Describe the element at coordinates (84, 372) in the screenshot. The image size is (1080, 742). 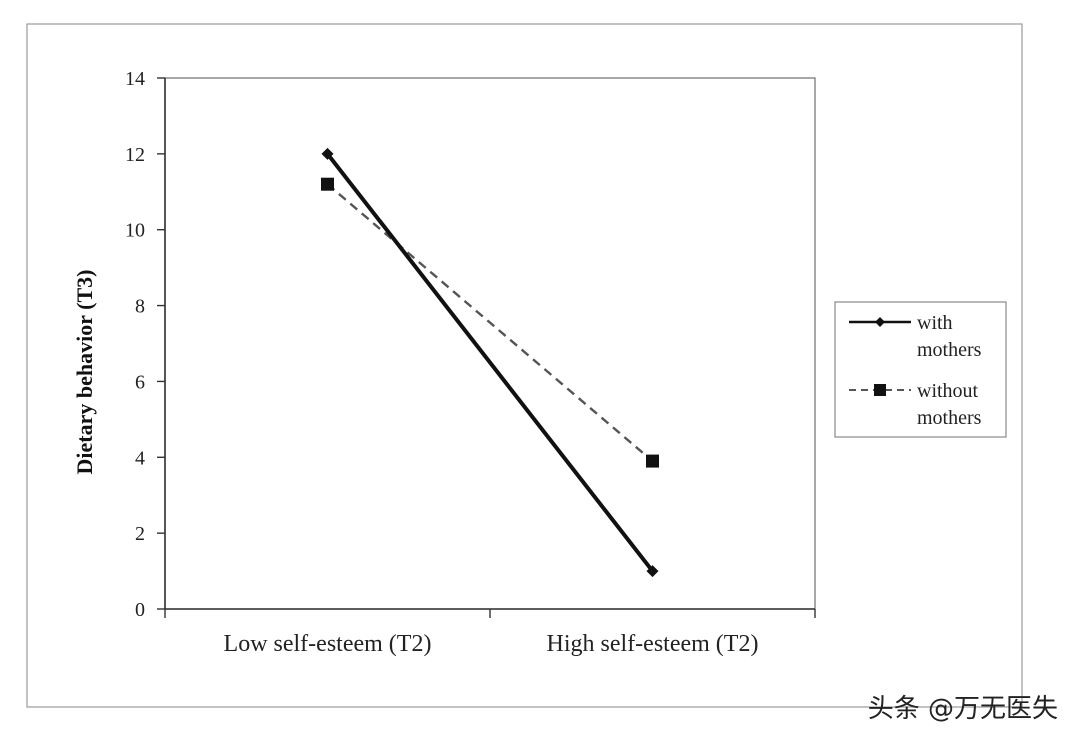
I see `y-axis-title: Dietary behavior (T3)` at that location.